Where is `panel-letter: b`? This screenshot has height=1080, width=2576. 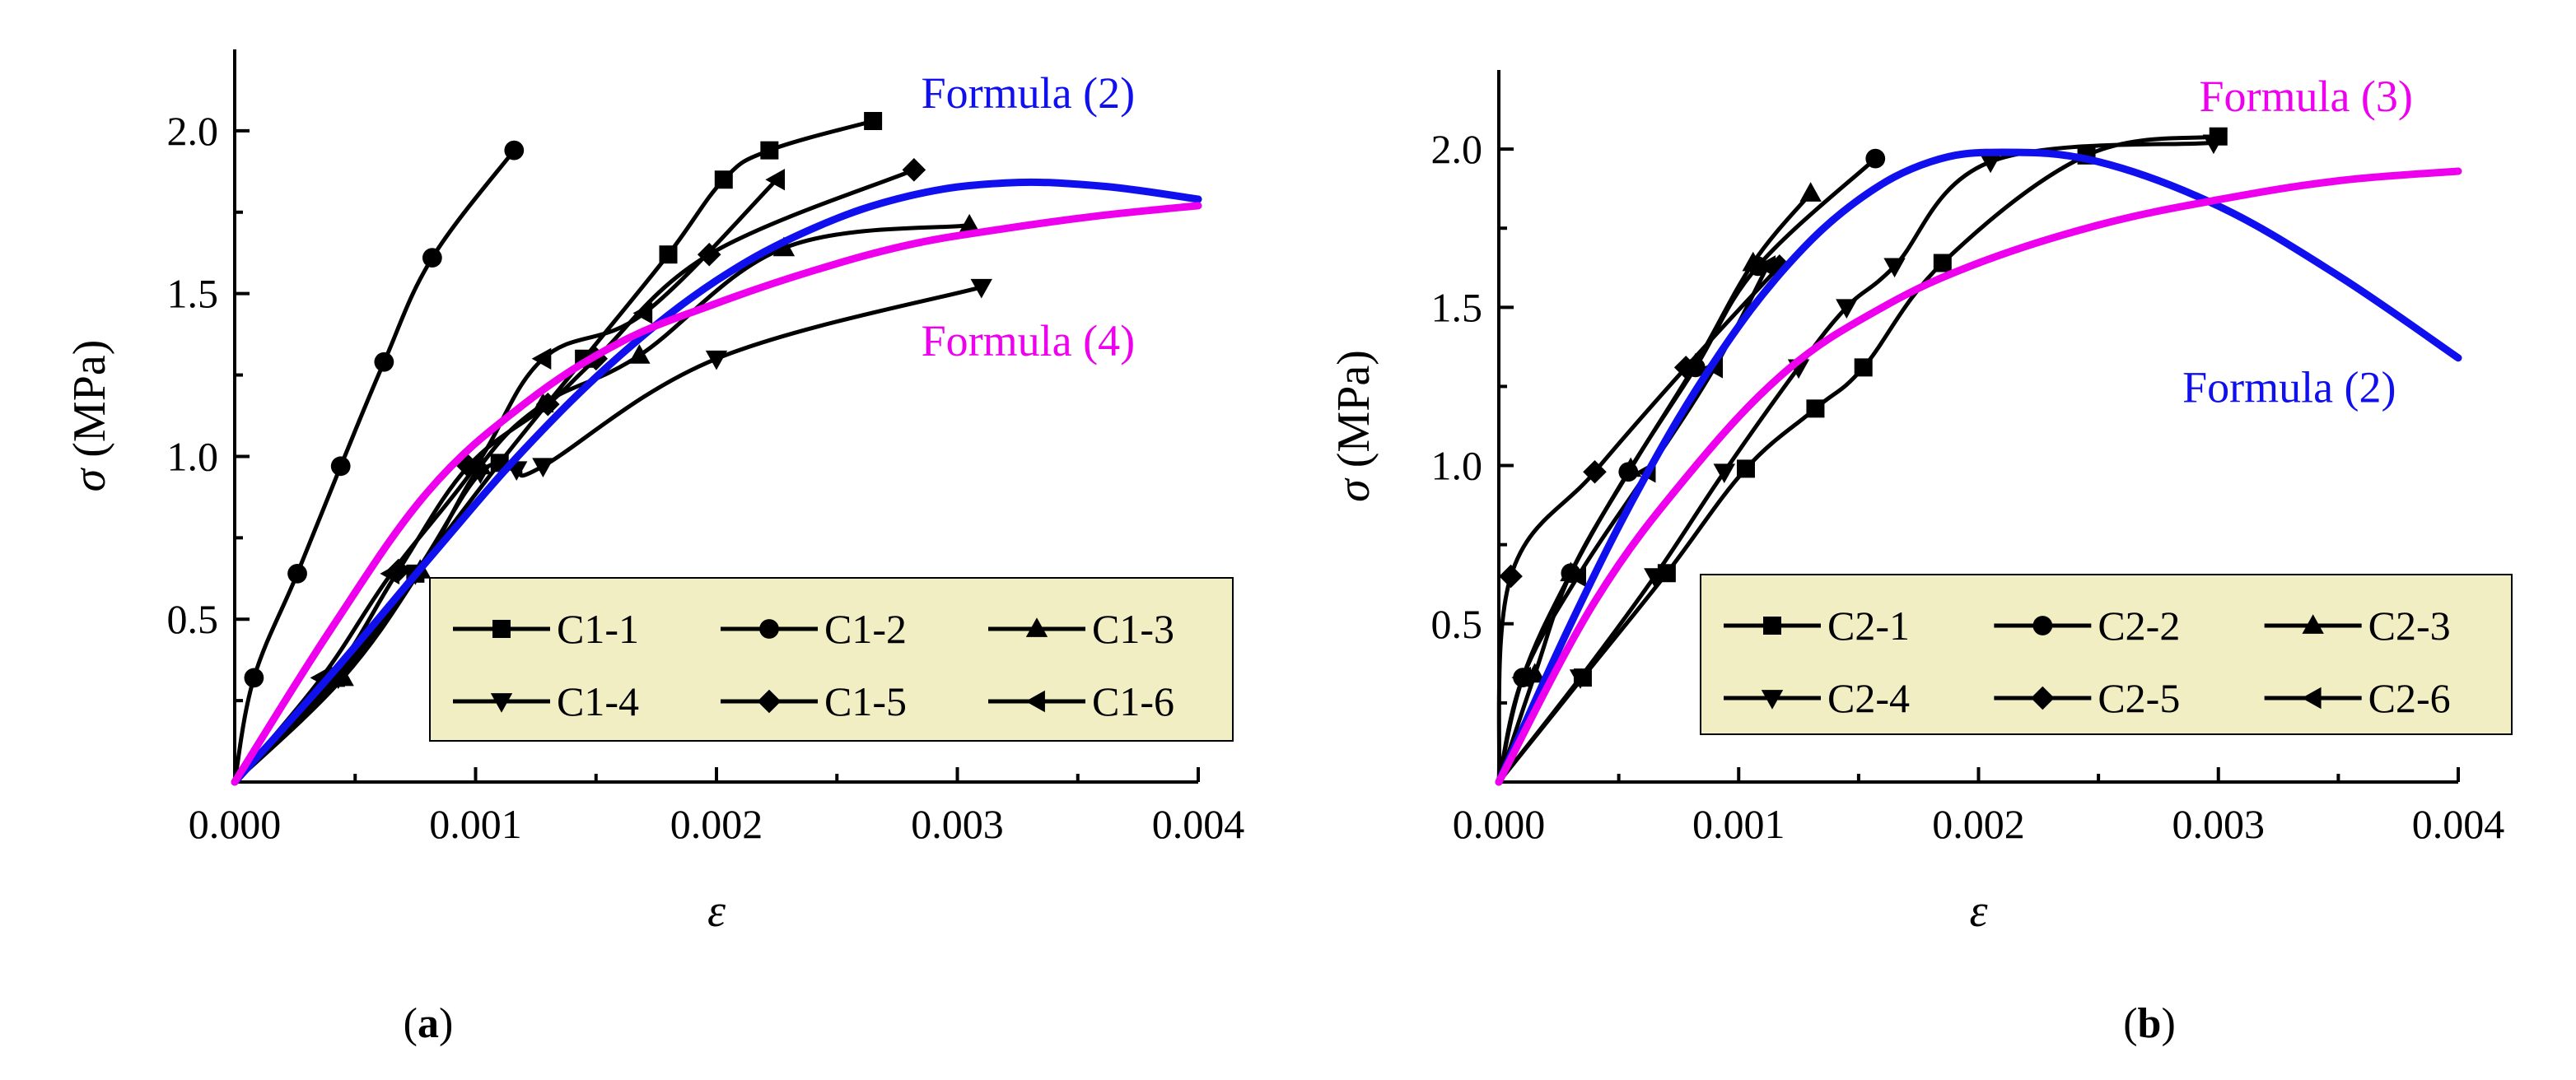
panel-letter: b is located at coordinates (2150, 1023).